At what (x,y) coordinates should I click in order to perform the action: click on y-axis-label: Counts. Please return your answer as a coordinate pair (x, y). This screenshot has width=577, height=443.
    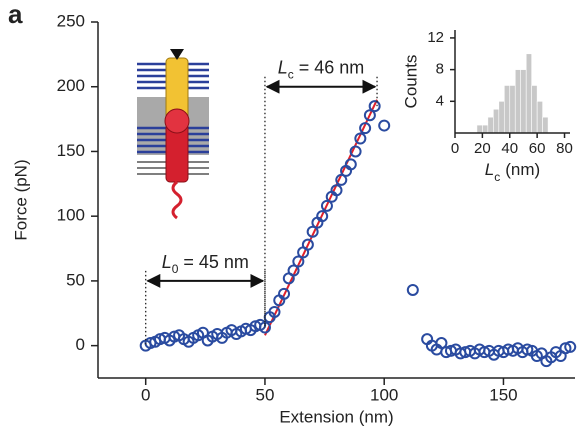
    Looking at the image, I should click on (410, 82).